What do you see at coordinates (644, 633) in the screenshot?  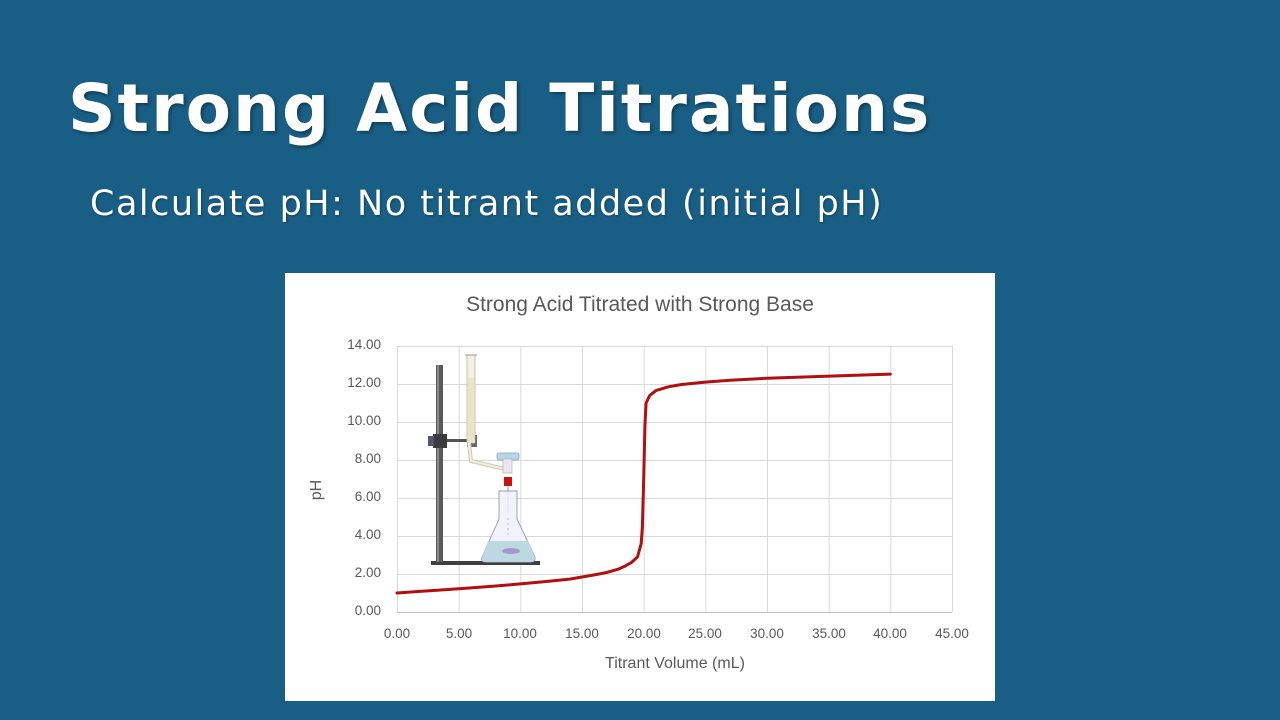 I see `x-tick-label: 20.00` at bounding box center [644, 633].